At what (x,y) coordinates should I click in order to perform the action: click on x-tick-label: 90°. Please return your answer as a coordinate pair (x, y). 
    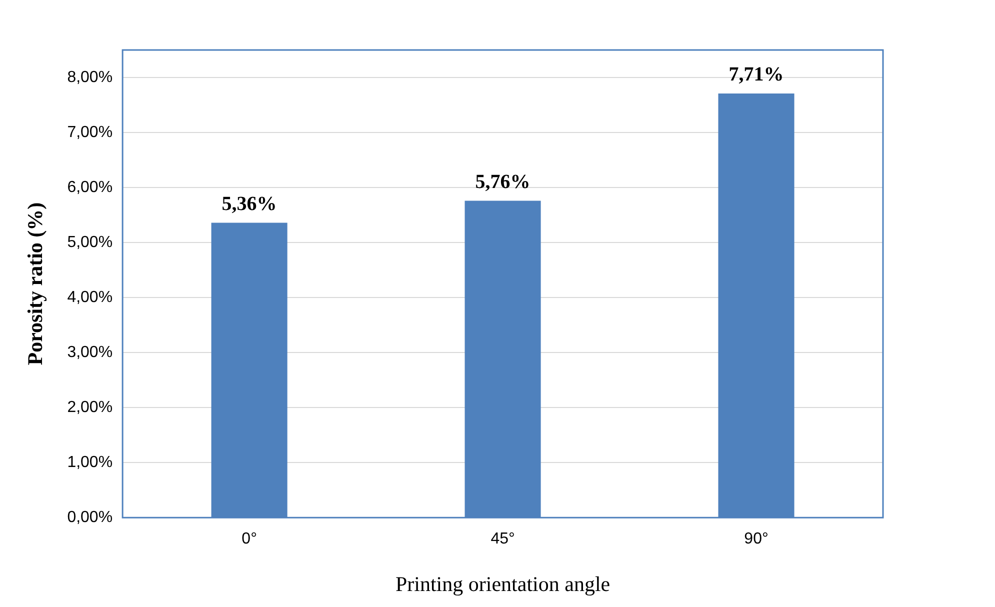
    Looking at the image, I should click on (756, 539).